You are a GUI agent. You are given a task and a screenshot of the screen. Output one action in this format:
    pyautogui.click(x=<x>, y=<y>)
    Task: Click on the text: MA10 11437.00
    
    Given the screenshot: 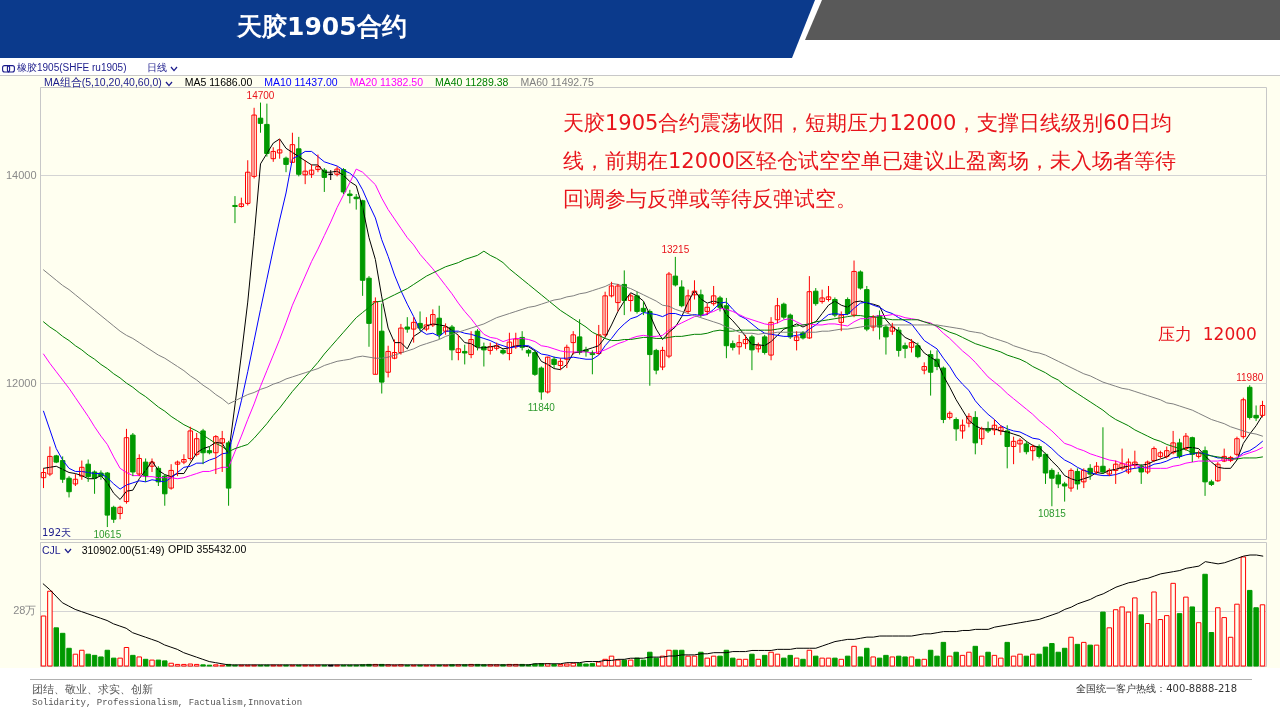 What is the action you would take?
    pyautogui.click(x=301, y=82)
    